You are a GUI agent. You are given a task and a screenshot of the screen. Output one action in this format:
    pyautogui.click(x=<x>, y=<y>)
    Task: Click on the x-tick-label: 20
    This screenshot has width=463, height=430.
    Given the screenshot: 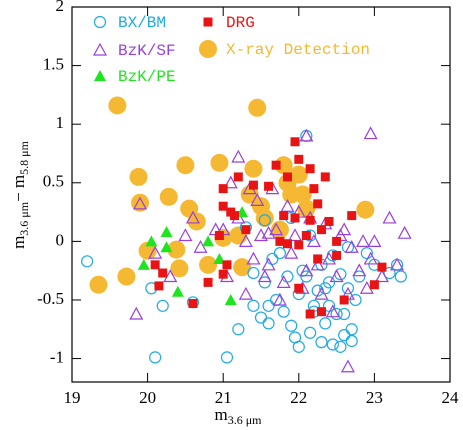 What is the action you would take?
    pyautogui.click(x=147, y=397)
    